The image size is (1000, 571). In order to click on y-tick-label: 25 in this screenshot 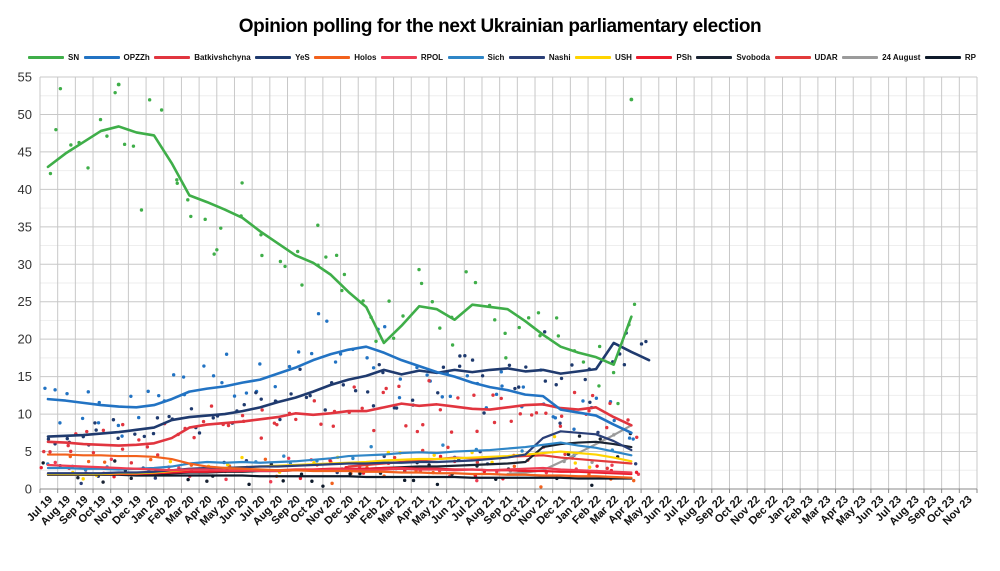, I will do `click(25, 301)`.